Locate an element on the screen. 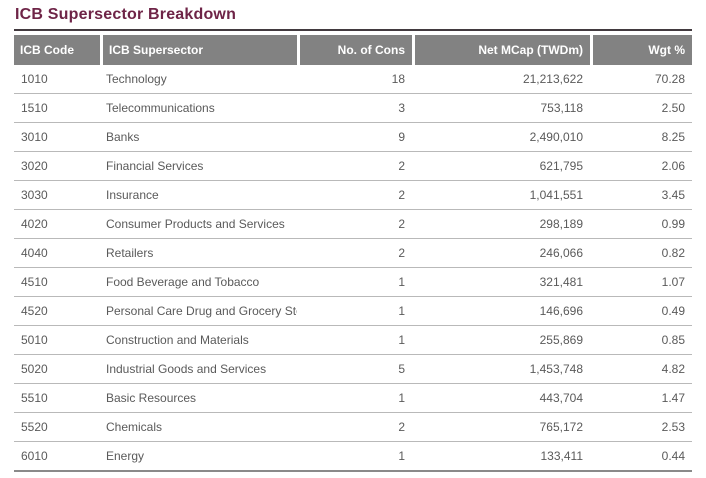 This screenshot has width=706, height=478. cell-icb-code: 6010 is located at coordinates (57, 457).